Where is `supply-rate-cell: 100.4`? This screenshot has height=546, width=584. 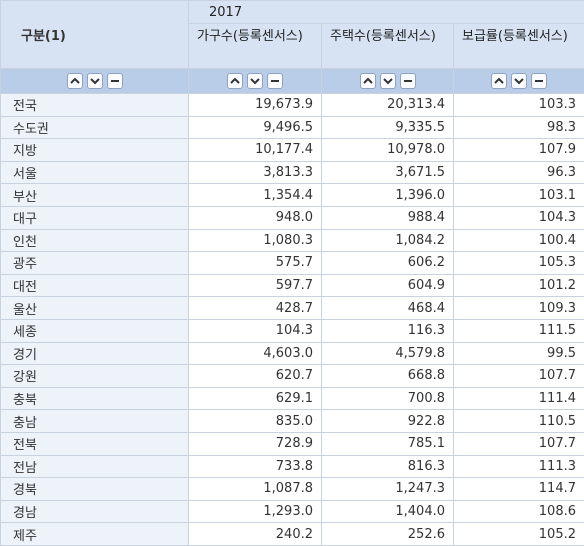
supply-rate-cell: 100.4 is located at coordinates (519, 240).